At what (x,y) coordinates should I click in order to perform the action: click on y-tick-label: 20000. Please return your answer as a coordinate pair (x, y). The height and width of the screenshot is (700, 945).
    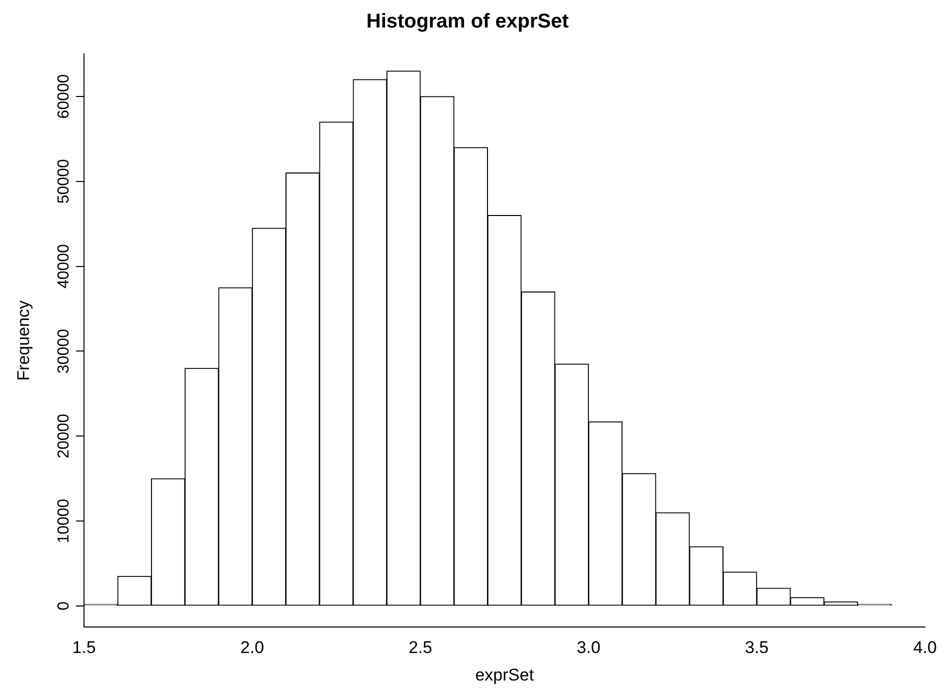
    Looking at the image, I should click on (63, 436).